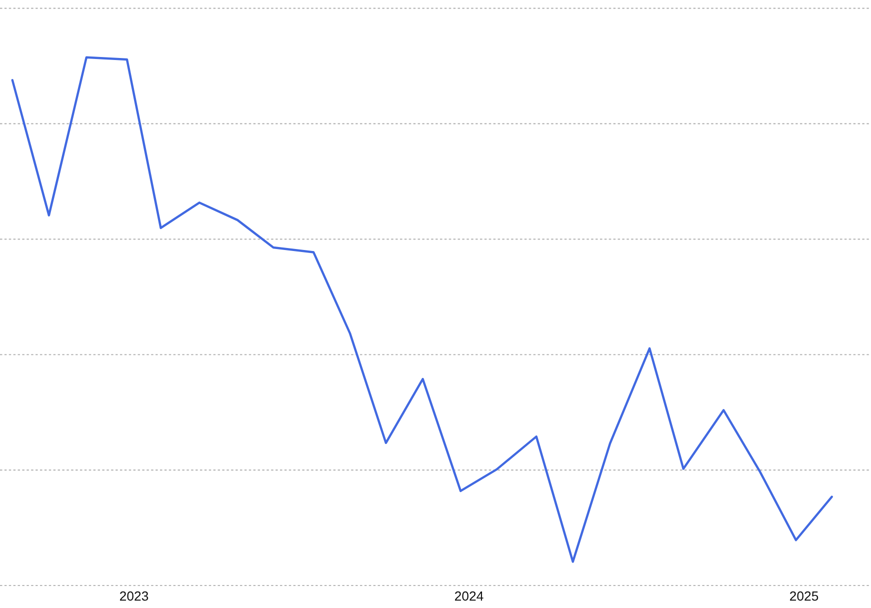  I want to click on x-tick-label: 2025, so click(804, 596).